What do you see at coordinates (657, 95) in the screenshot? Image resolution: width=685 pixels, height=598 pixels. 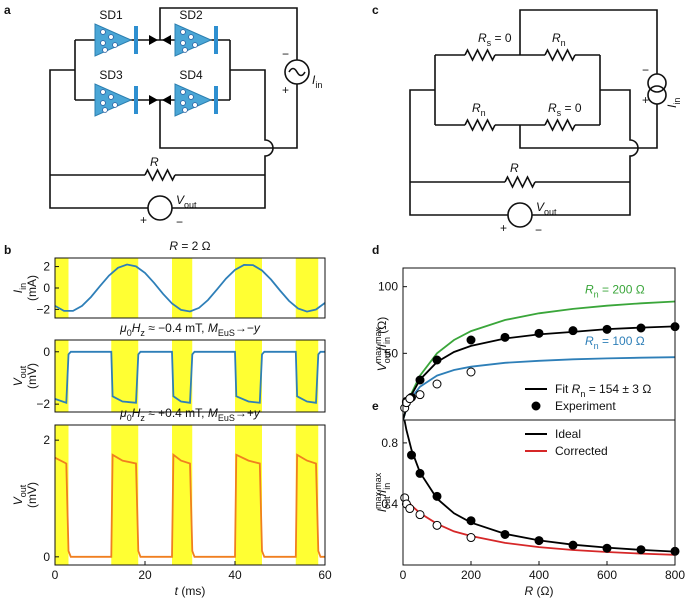 I see `source` at bounding box center [657, 95].